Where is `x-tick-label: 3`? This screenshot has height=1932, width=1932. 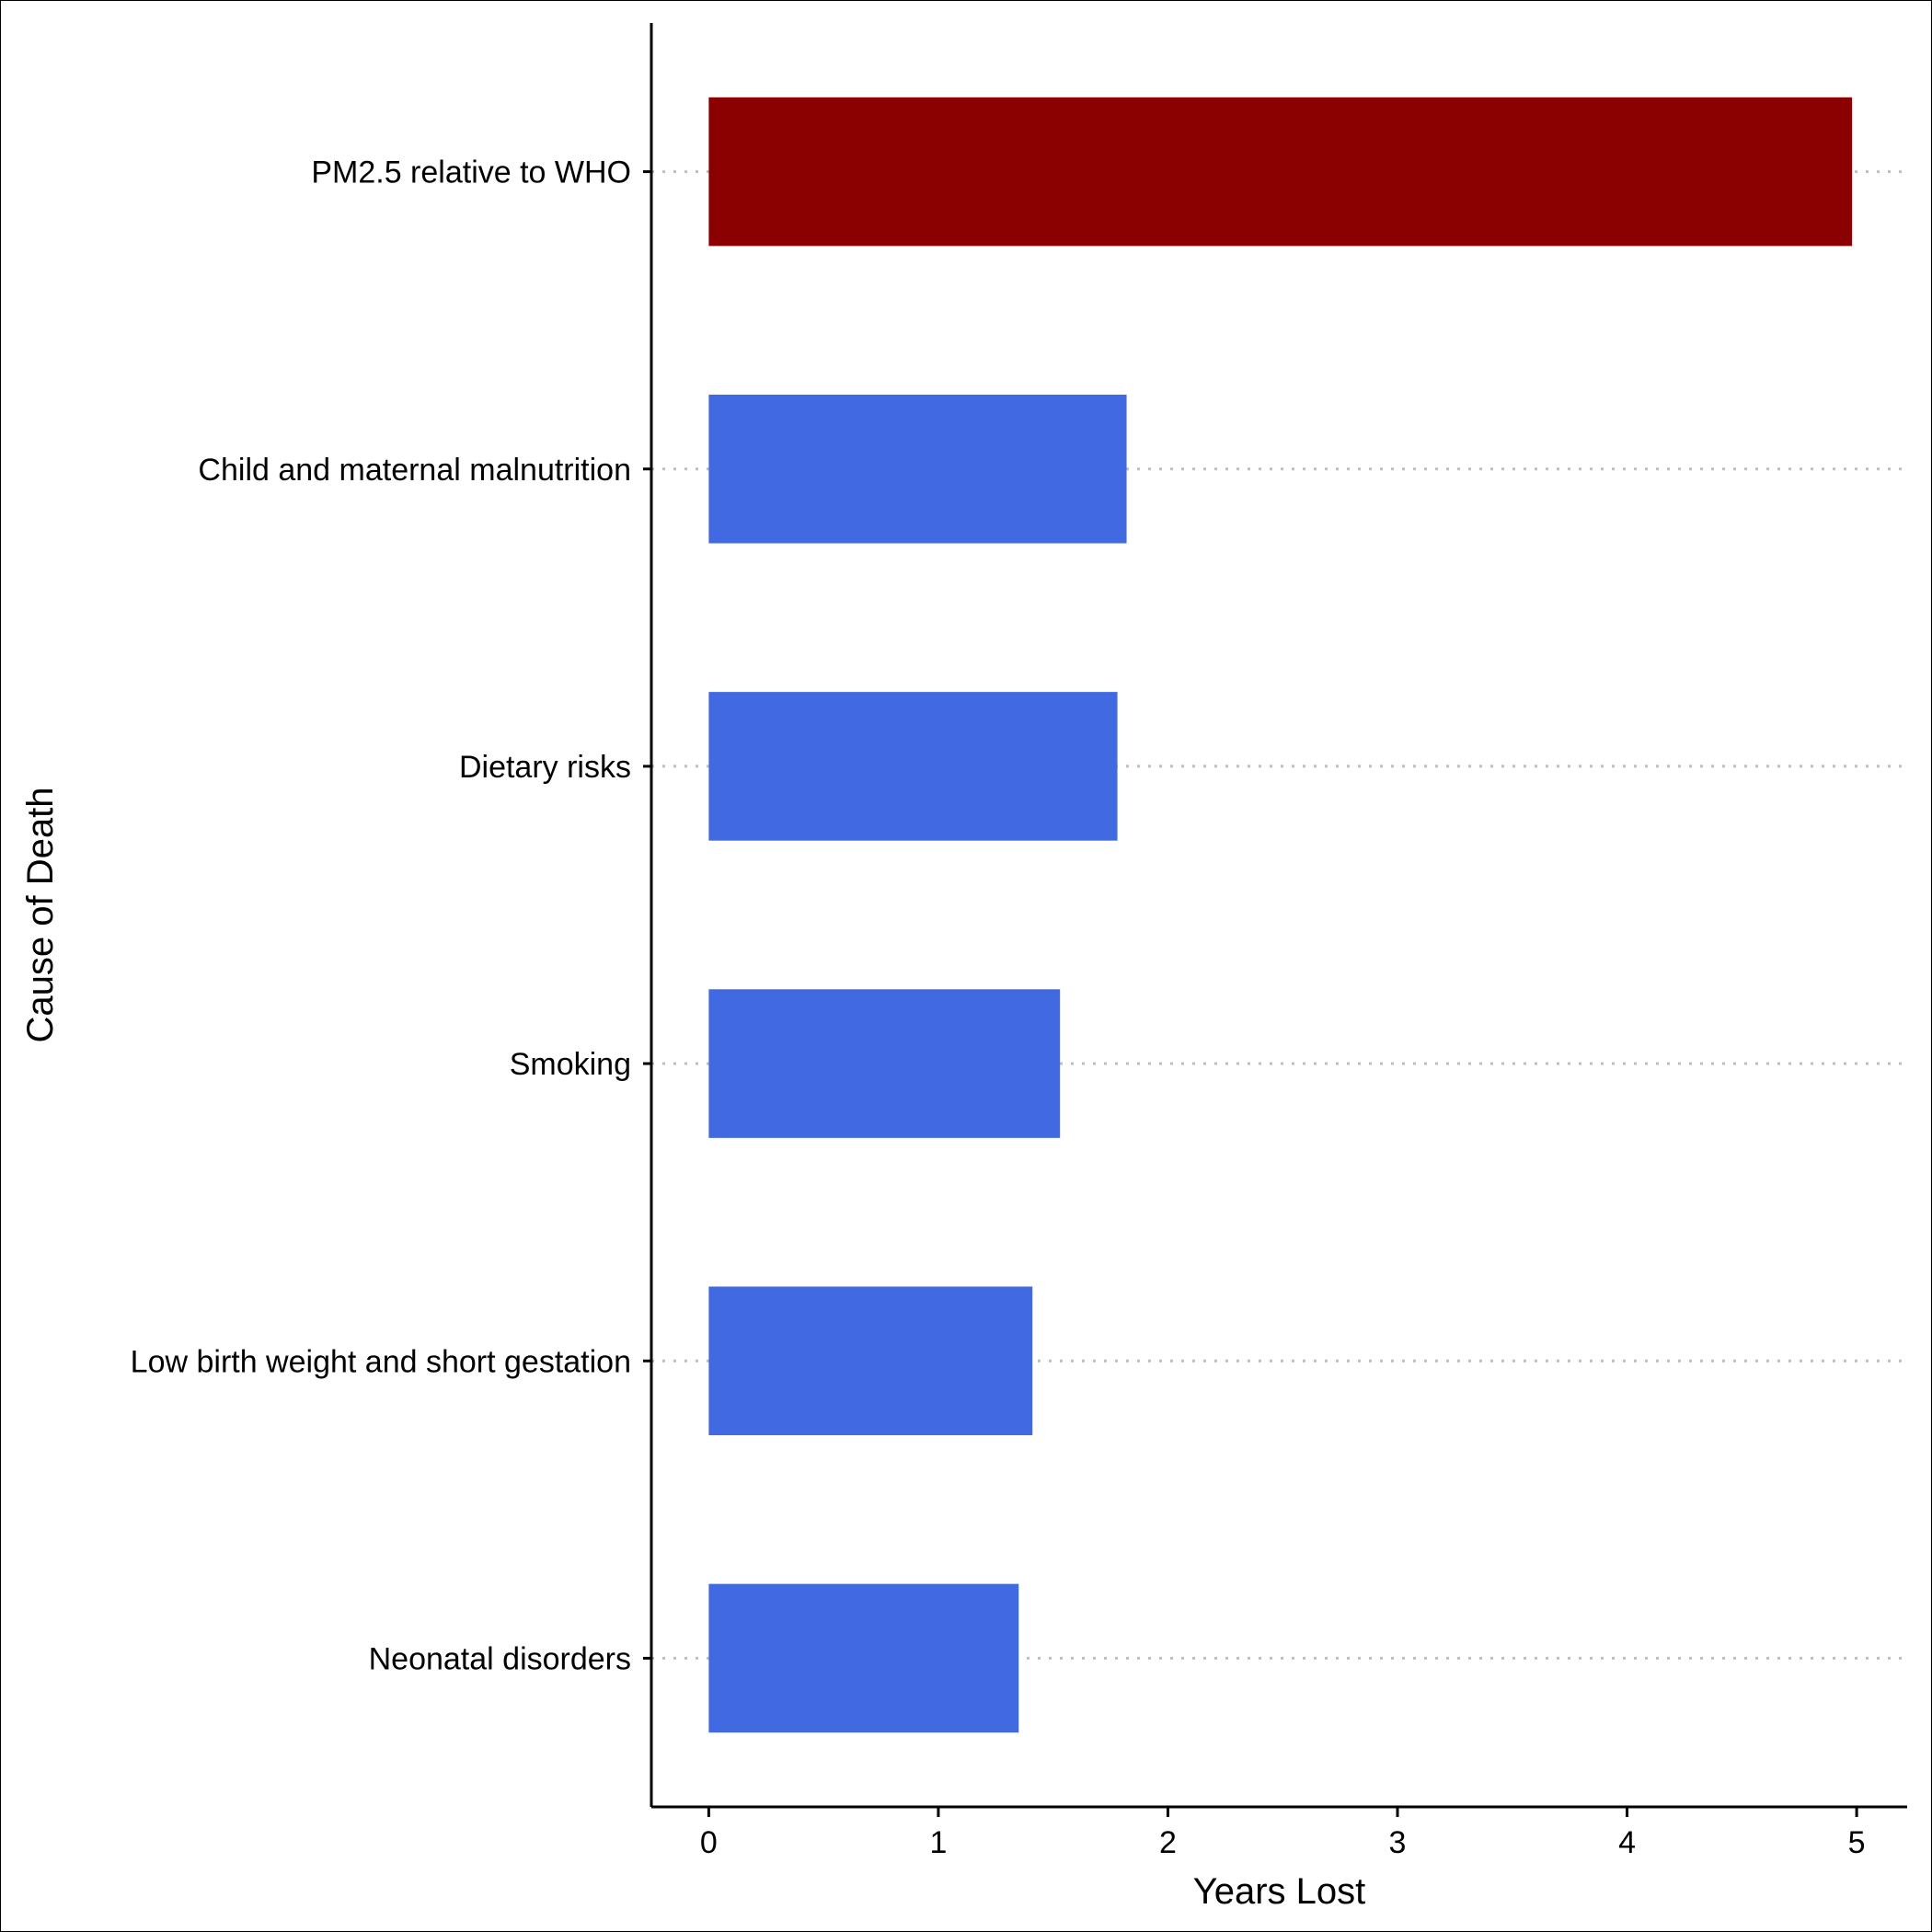 x-tick-label: 3 is located at coordinates (1398, 1842).